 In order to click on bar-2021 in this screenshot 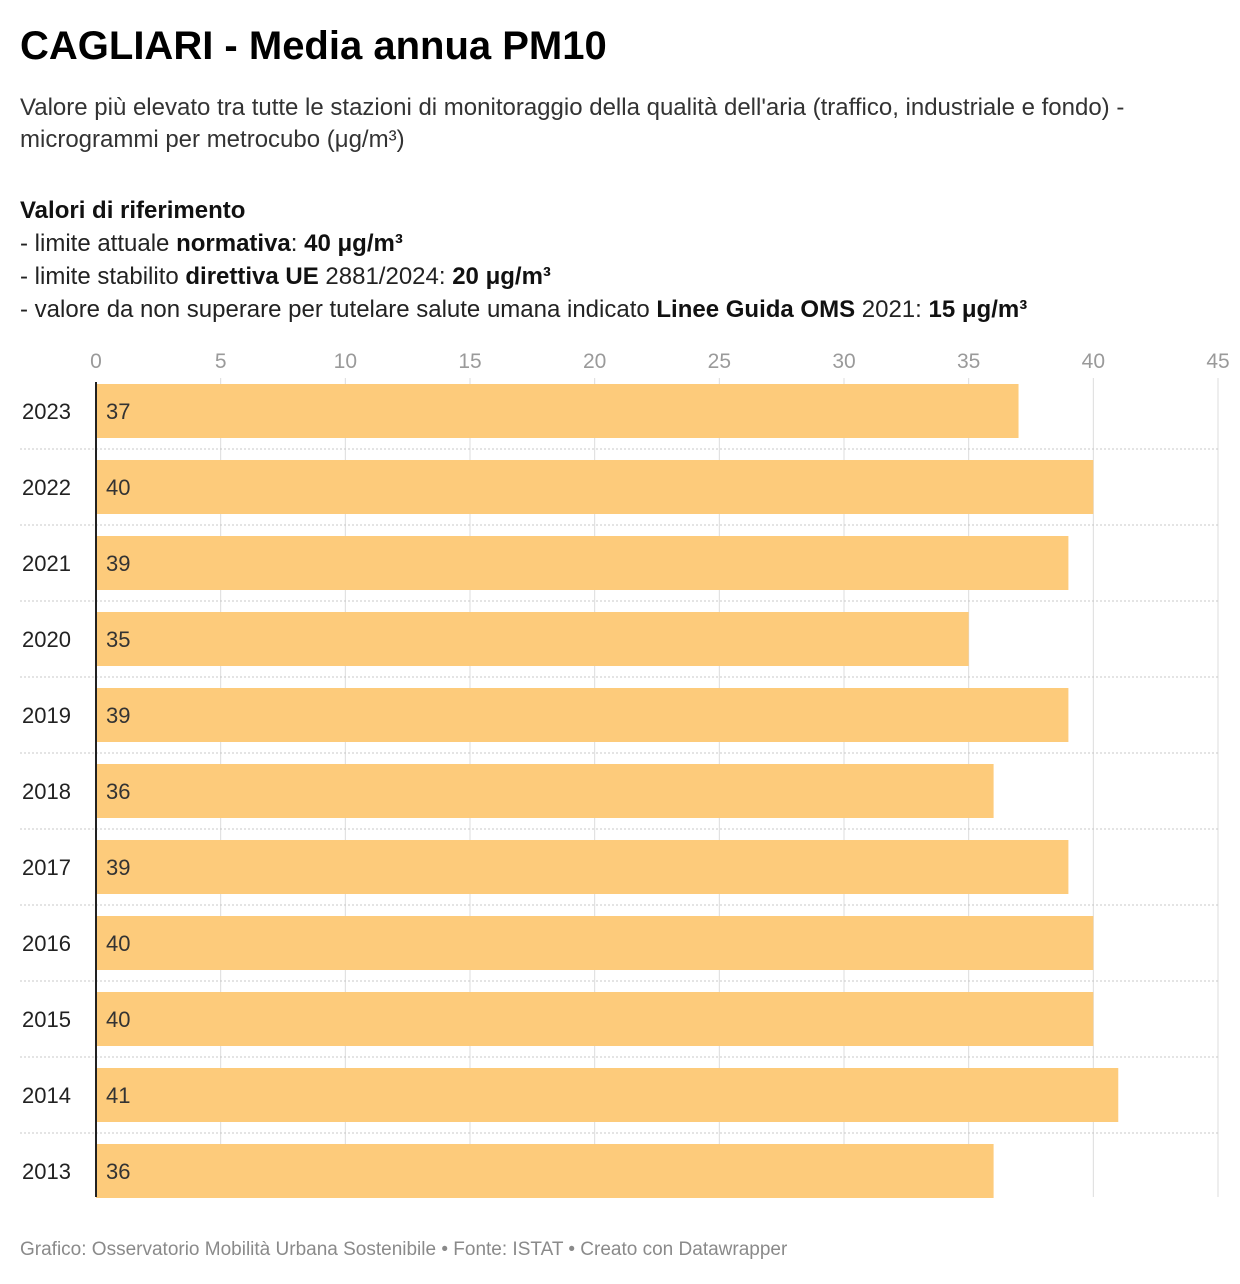, I will do `click(582, 563)`.